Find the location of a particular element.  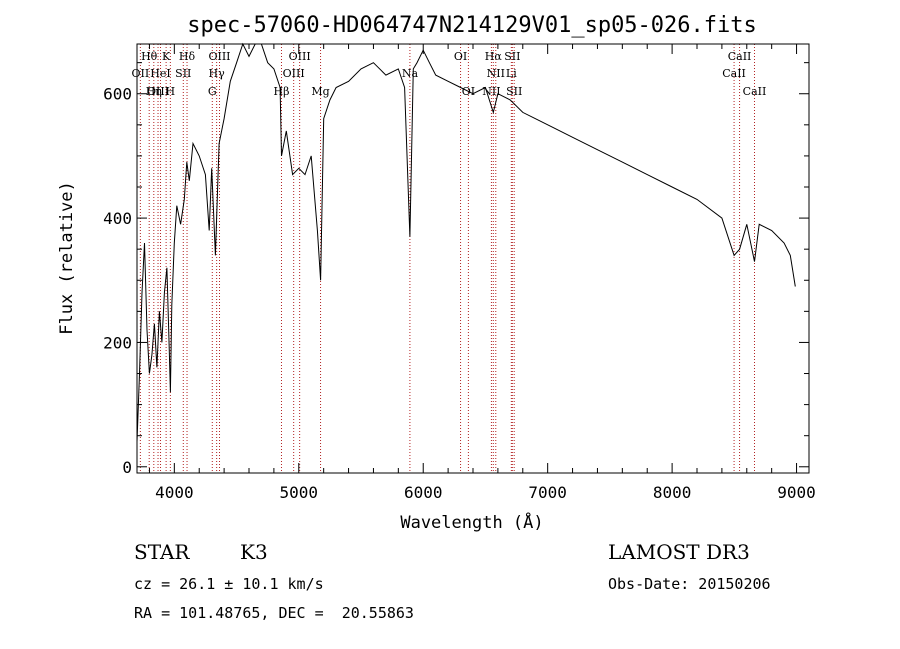

x-tick-label-6000: 6000 is located at coordinates (423, 492).